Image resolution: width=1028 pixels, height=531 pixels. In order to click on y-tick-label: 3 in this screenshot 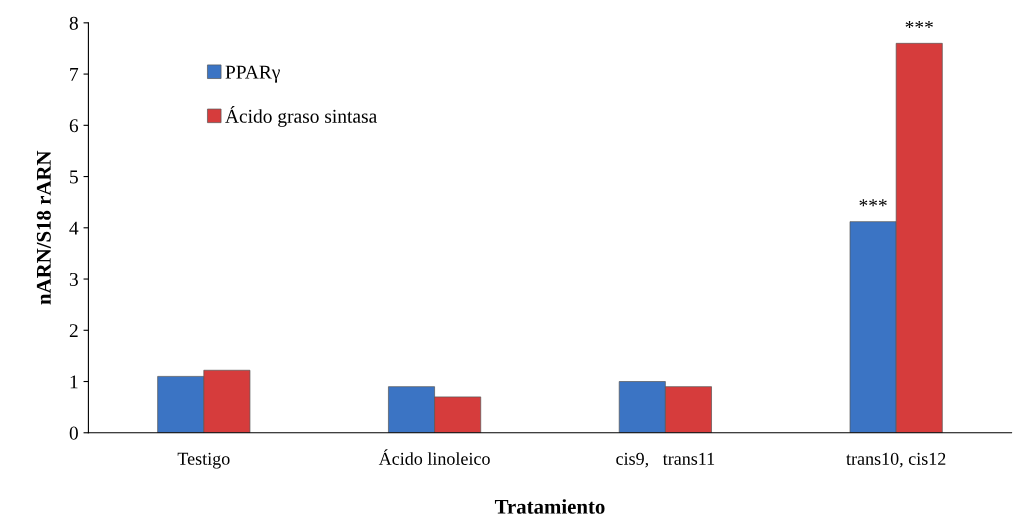, I will do `click(73, 279)`.